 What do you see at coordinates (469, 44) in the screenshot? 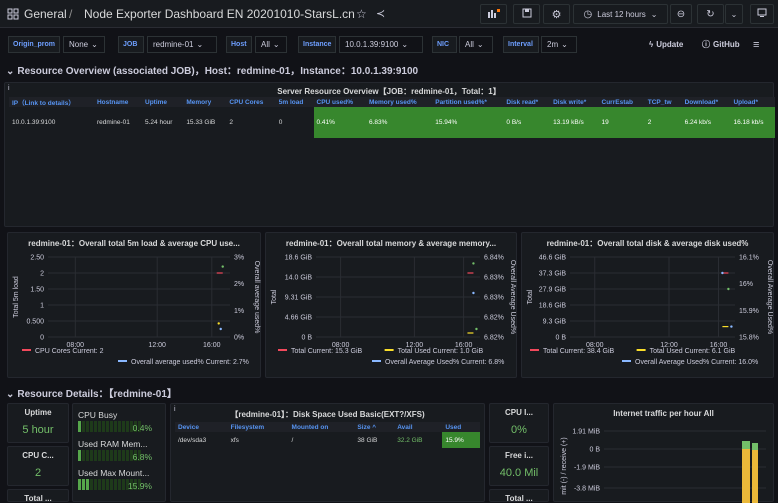
I see `variable-value: All` at bounding box center [469, 44].